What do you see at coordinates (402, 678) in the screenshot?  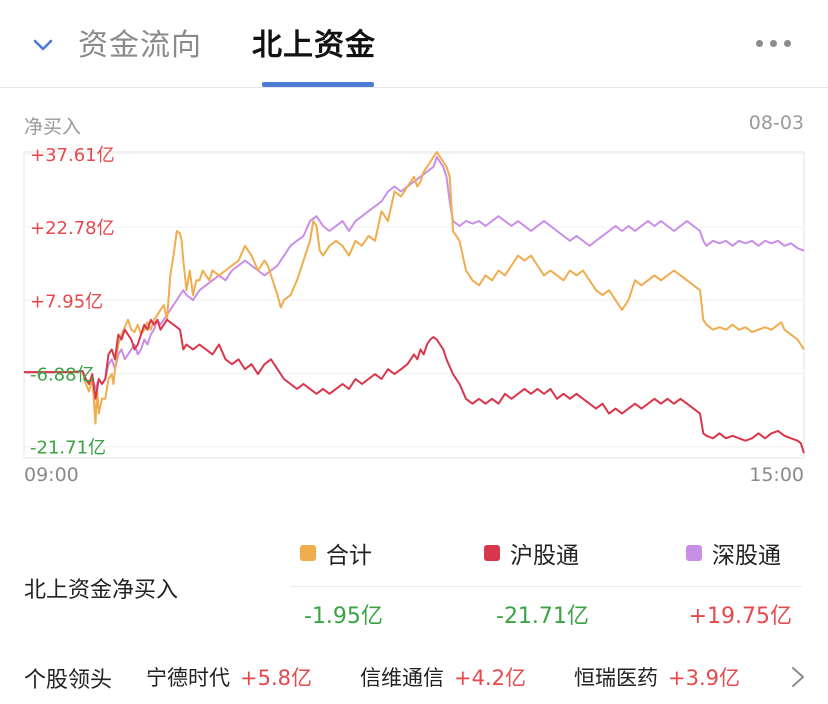 I see `leader-stock-name: 信维通信` at bounding box center [402, 678].